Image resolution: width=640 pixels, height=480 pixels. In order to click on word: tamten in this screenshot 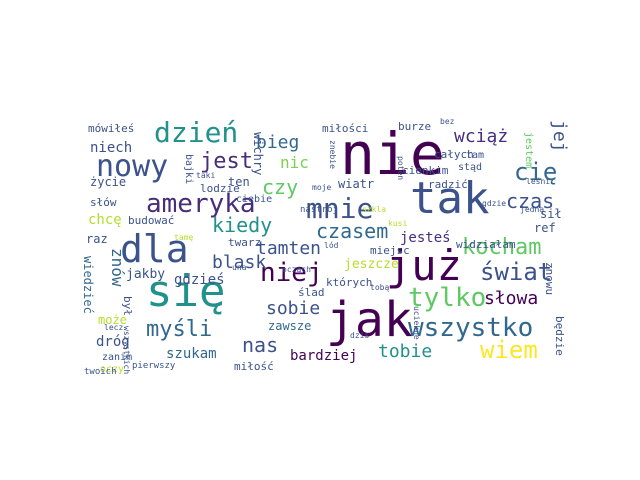, I will do `click(288, 248)`.